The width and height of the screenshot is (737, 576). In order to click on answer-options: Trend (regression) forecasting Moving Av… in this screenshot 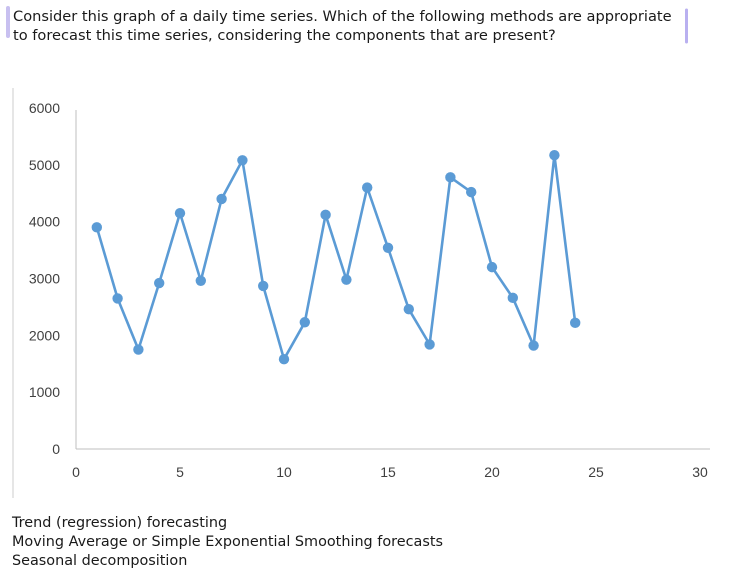, I will do `click(227, 542)`.